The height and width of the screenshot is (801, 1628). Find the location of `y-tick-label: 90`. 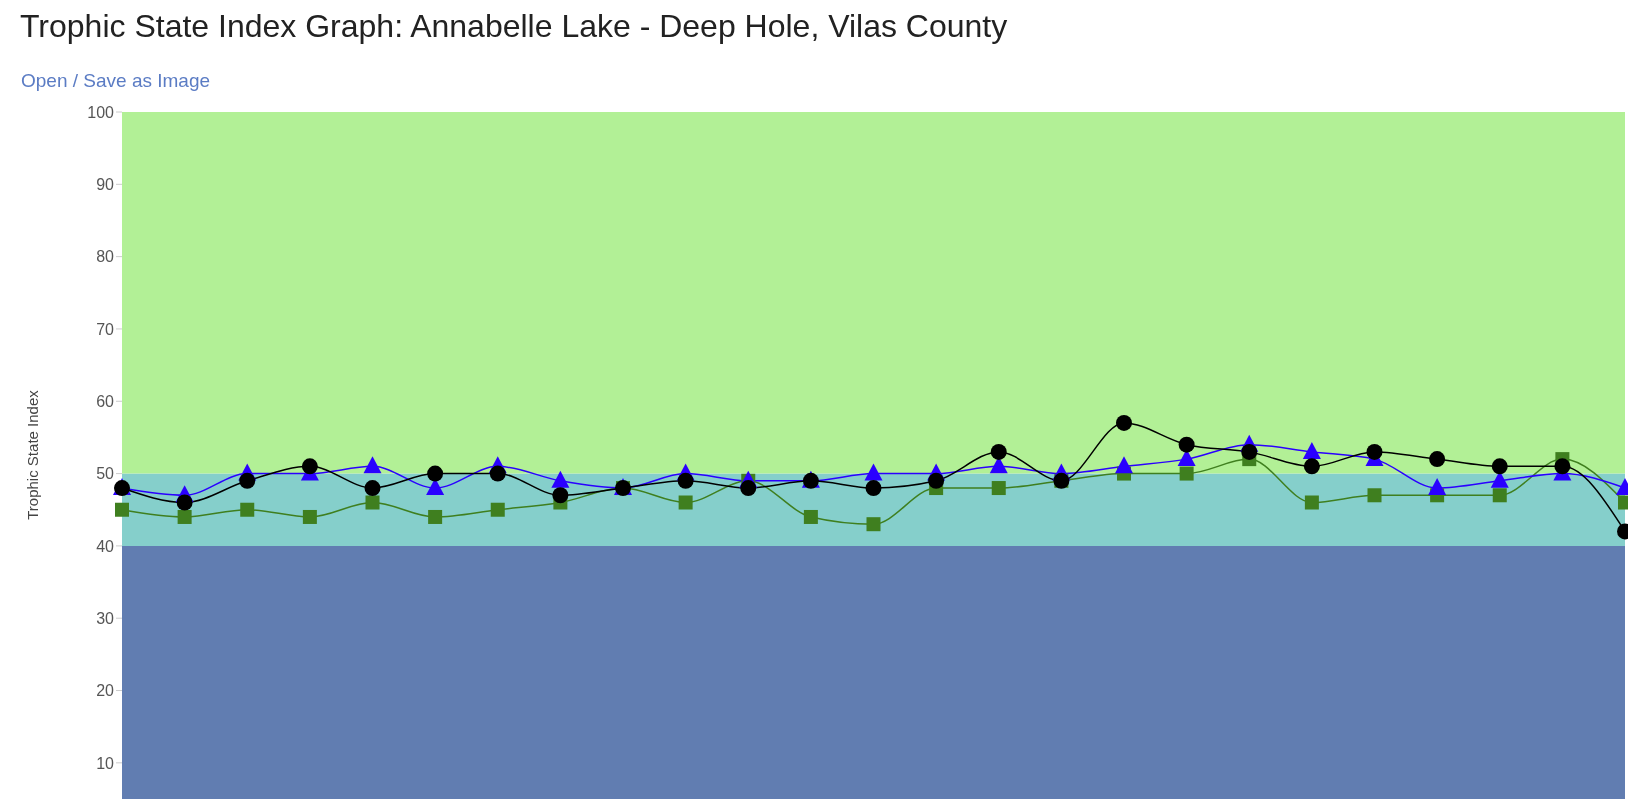

y-tick-label: 90 is located at coordinates (105, 184).